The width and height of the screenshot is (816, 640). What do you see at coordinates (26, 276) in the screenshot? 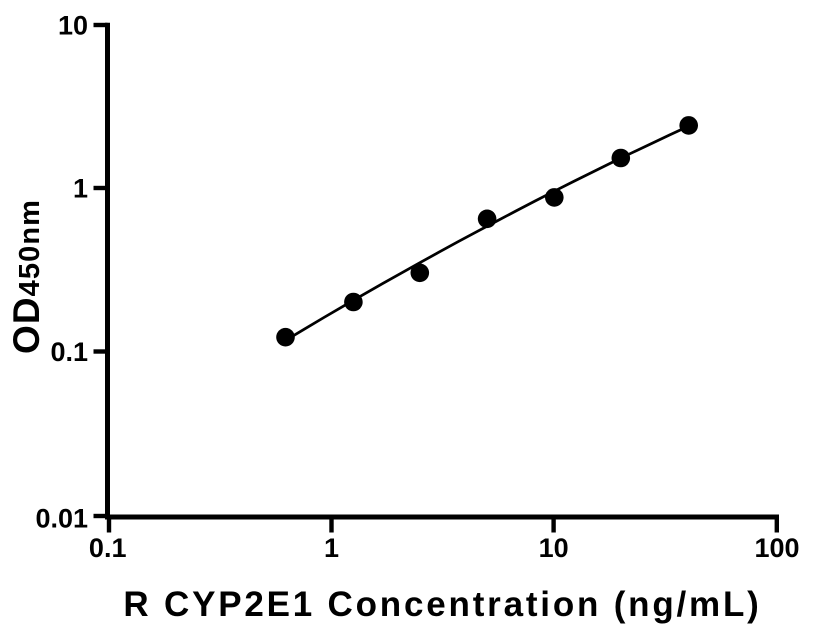
I see `svg-text: OD450nm` at bounding box center [26, 276].